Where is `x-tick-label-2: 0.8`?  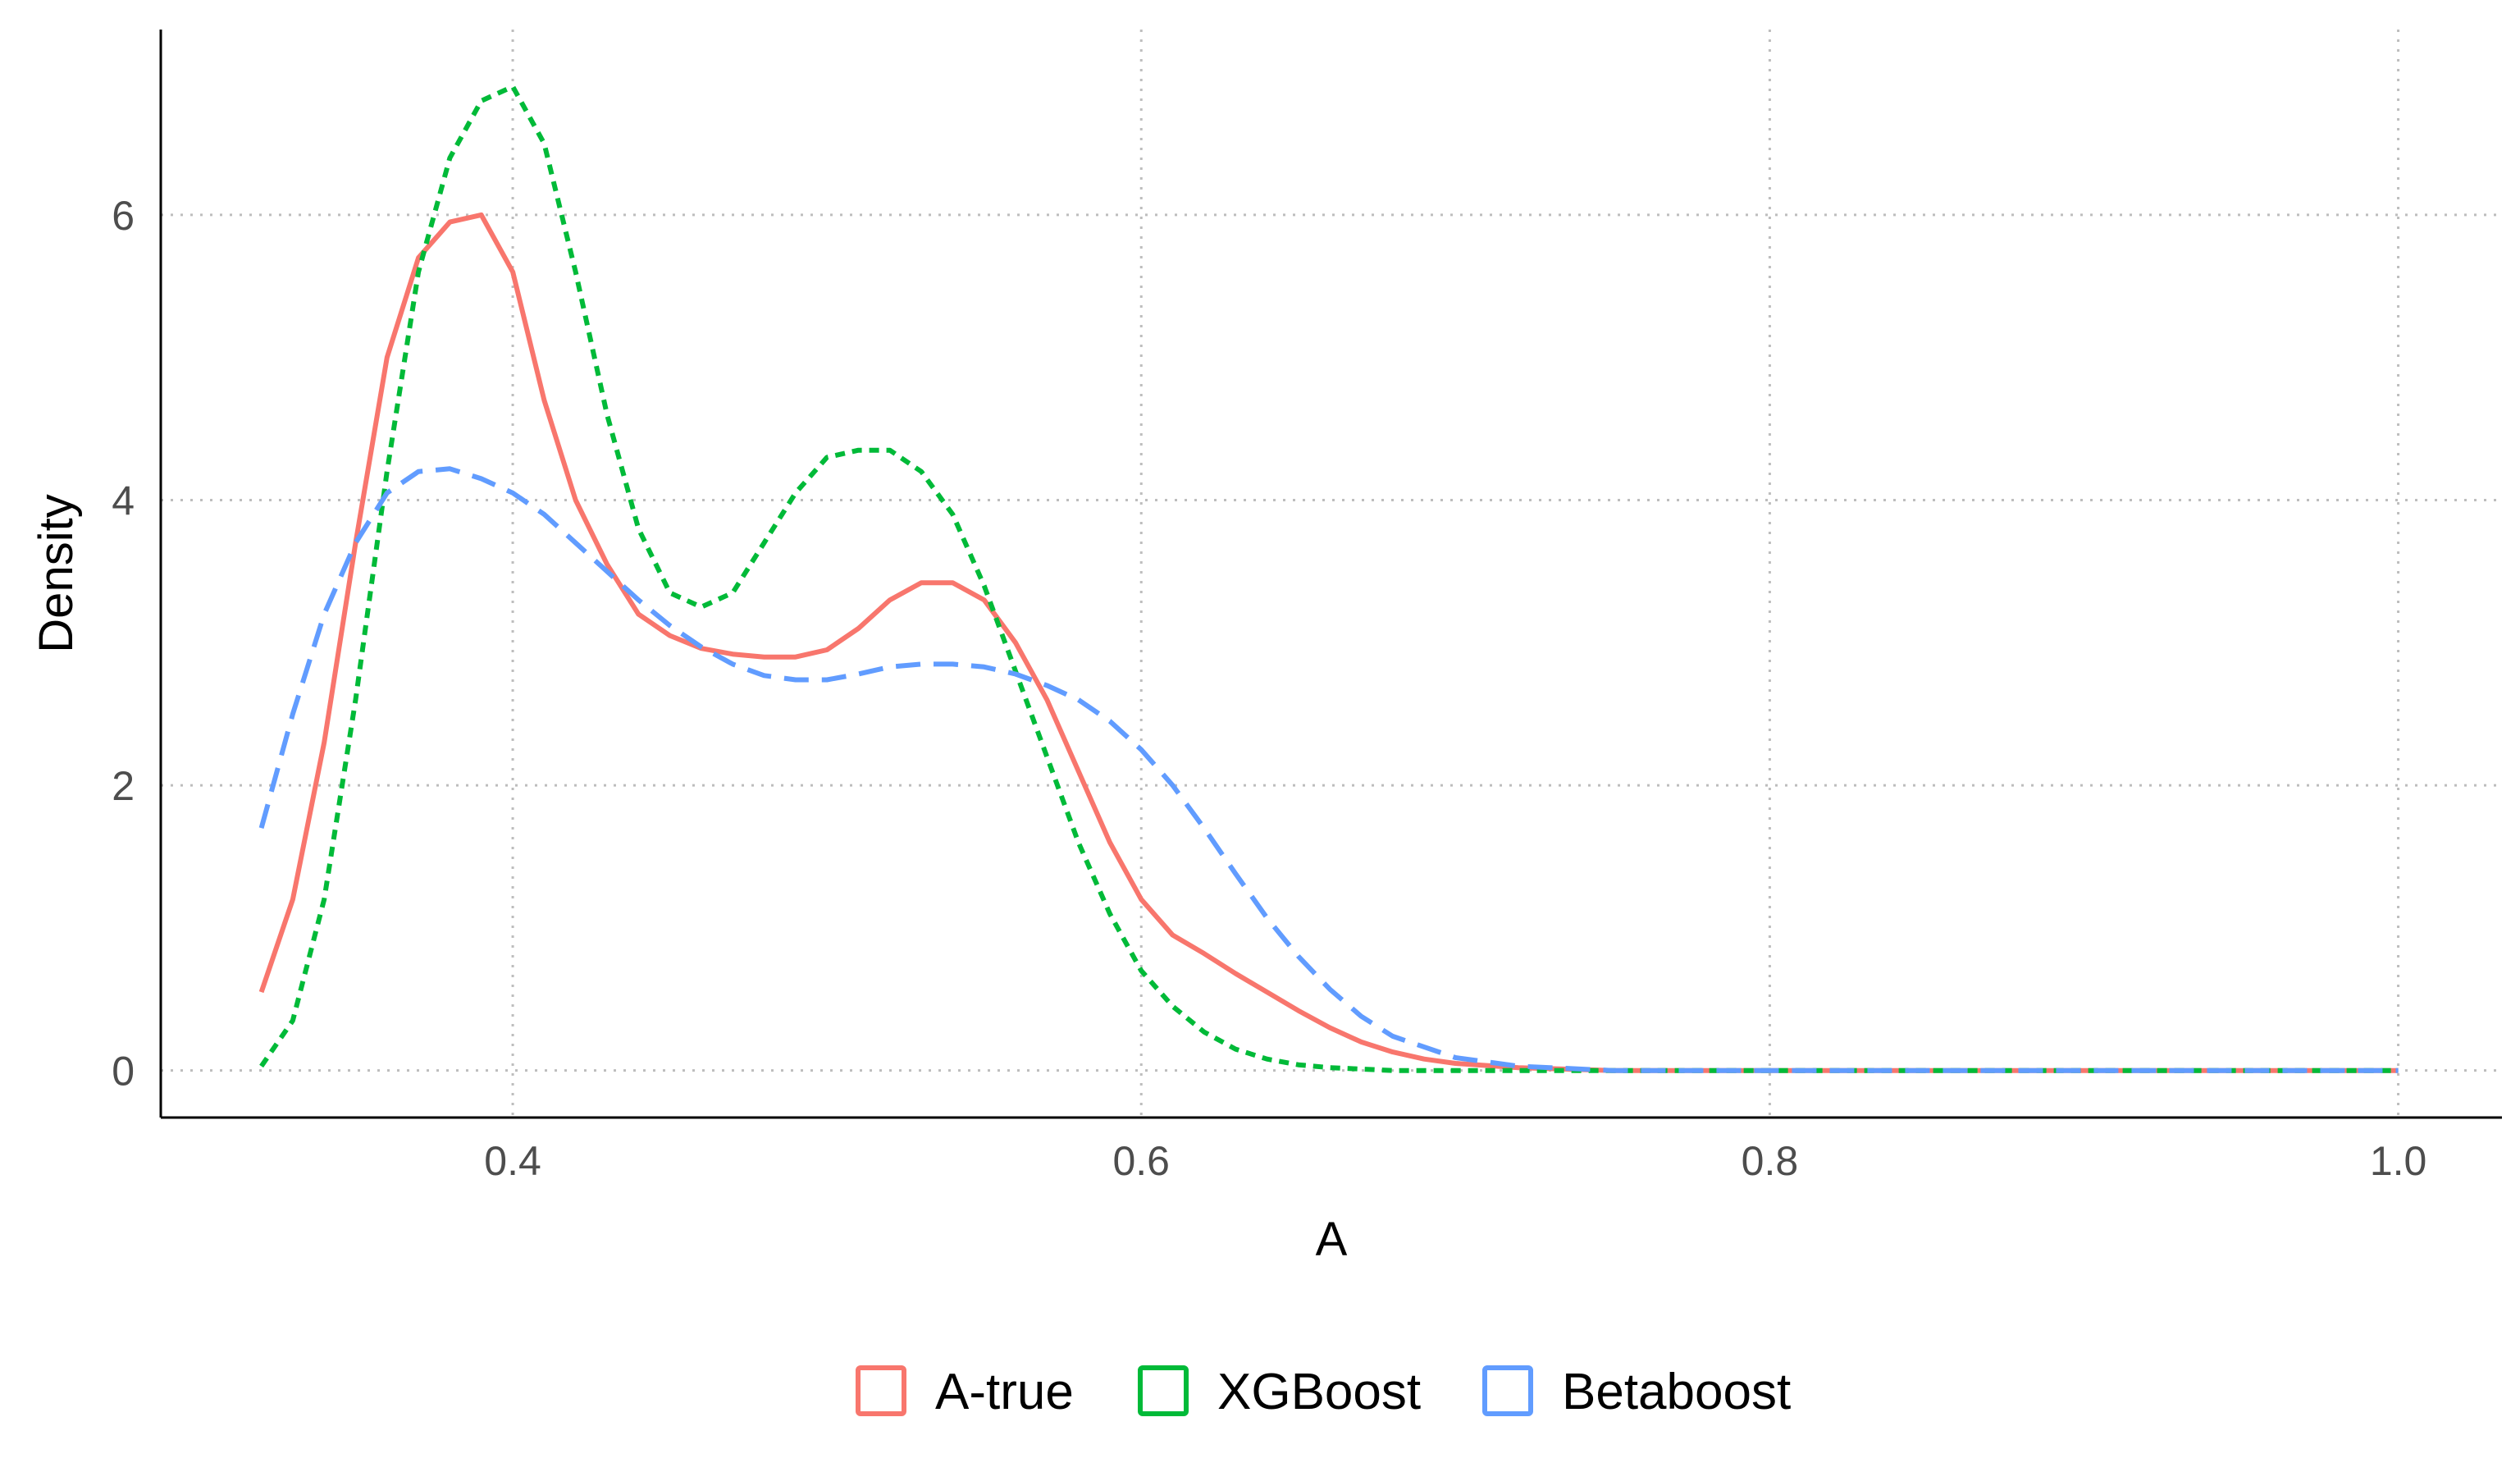
x-tick-label-2: 0.8 is located at coordinates (1771, 1161).